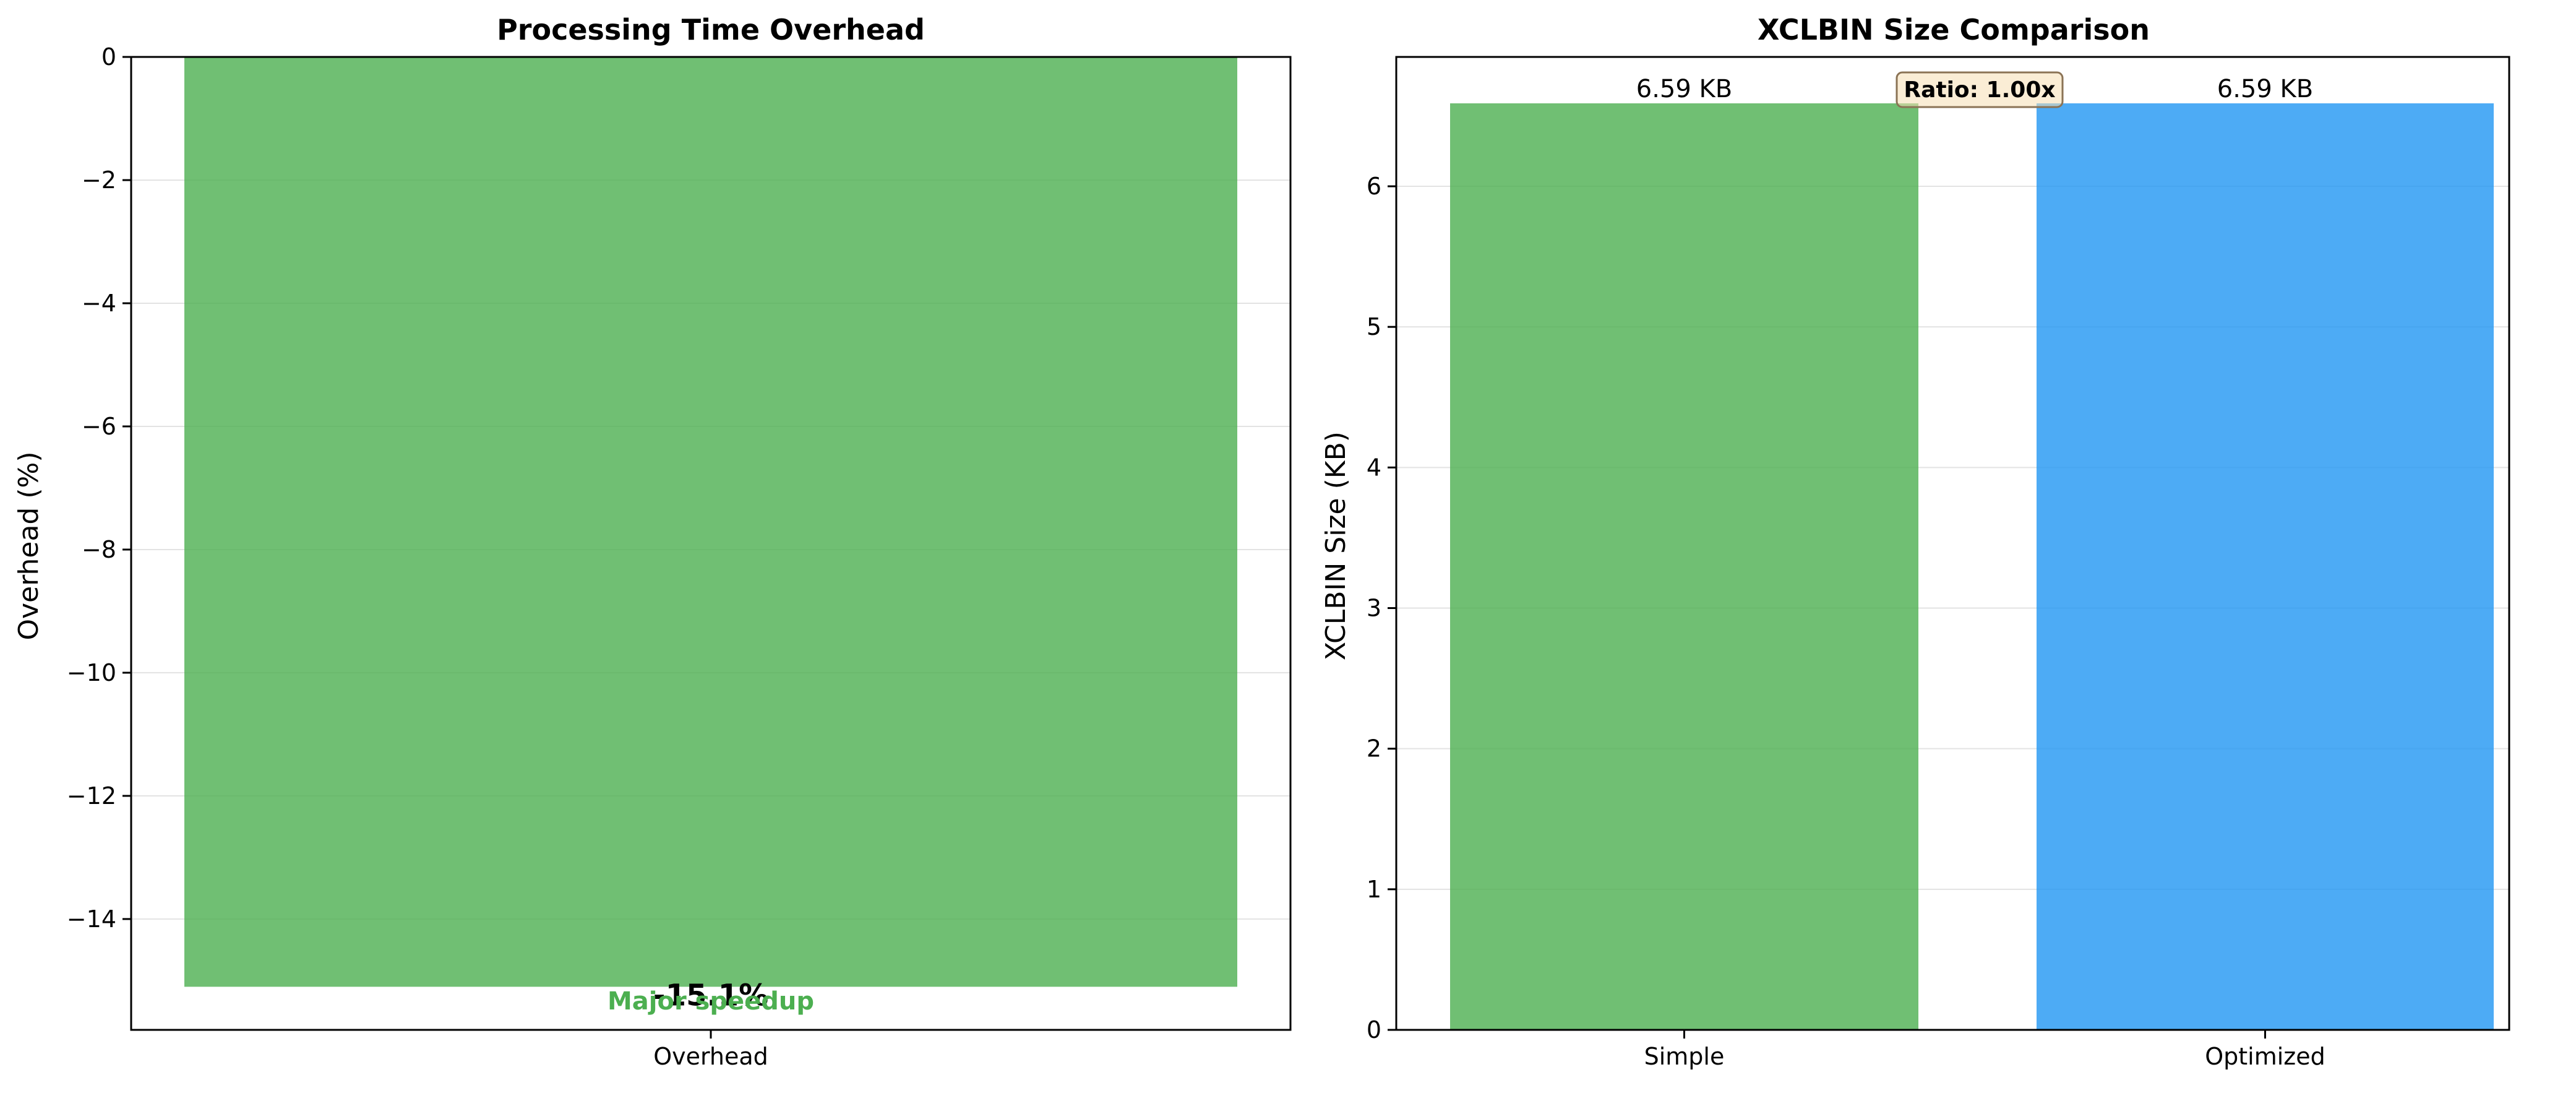 The height and width of the screenshot is (1093, 2576). What do you see at coordinates (91, 673) in the screenshot?
I see `y-tick-label: −10` at bounding box center [91, 673].